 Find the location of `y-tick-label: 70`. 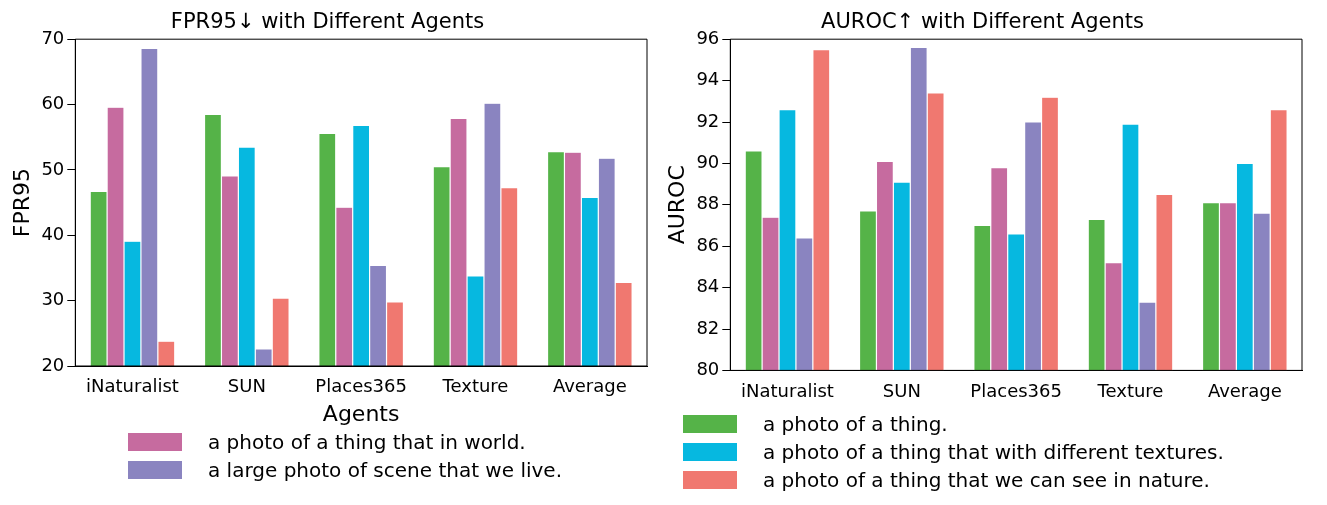

y-tick-label: 70 is located at coordinates (53, 37).